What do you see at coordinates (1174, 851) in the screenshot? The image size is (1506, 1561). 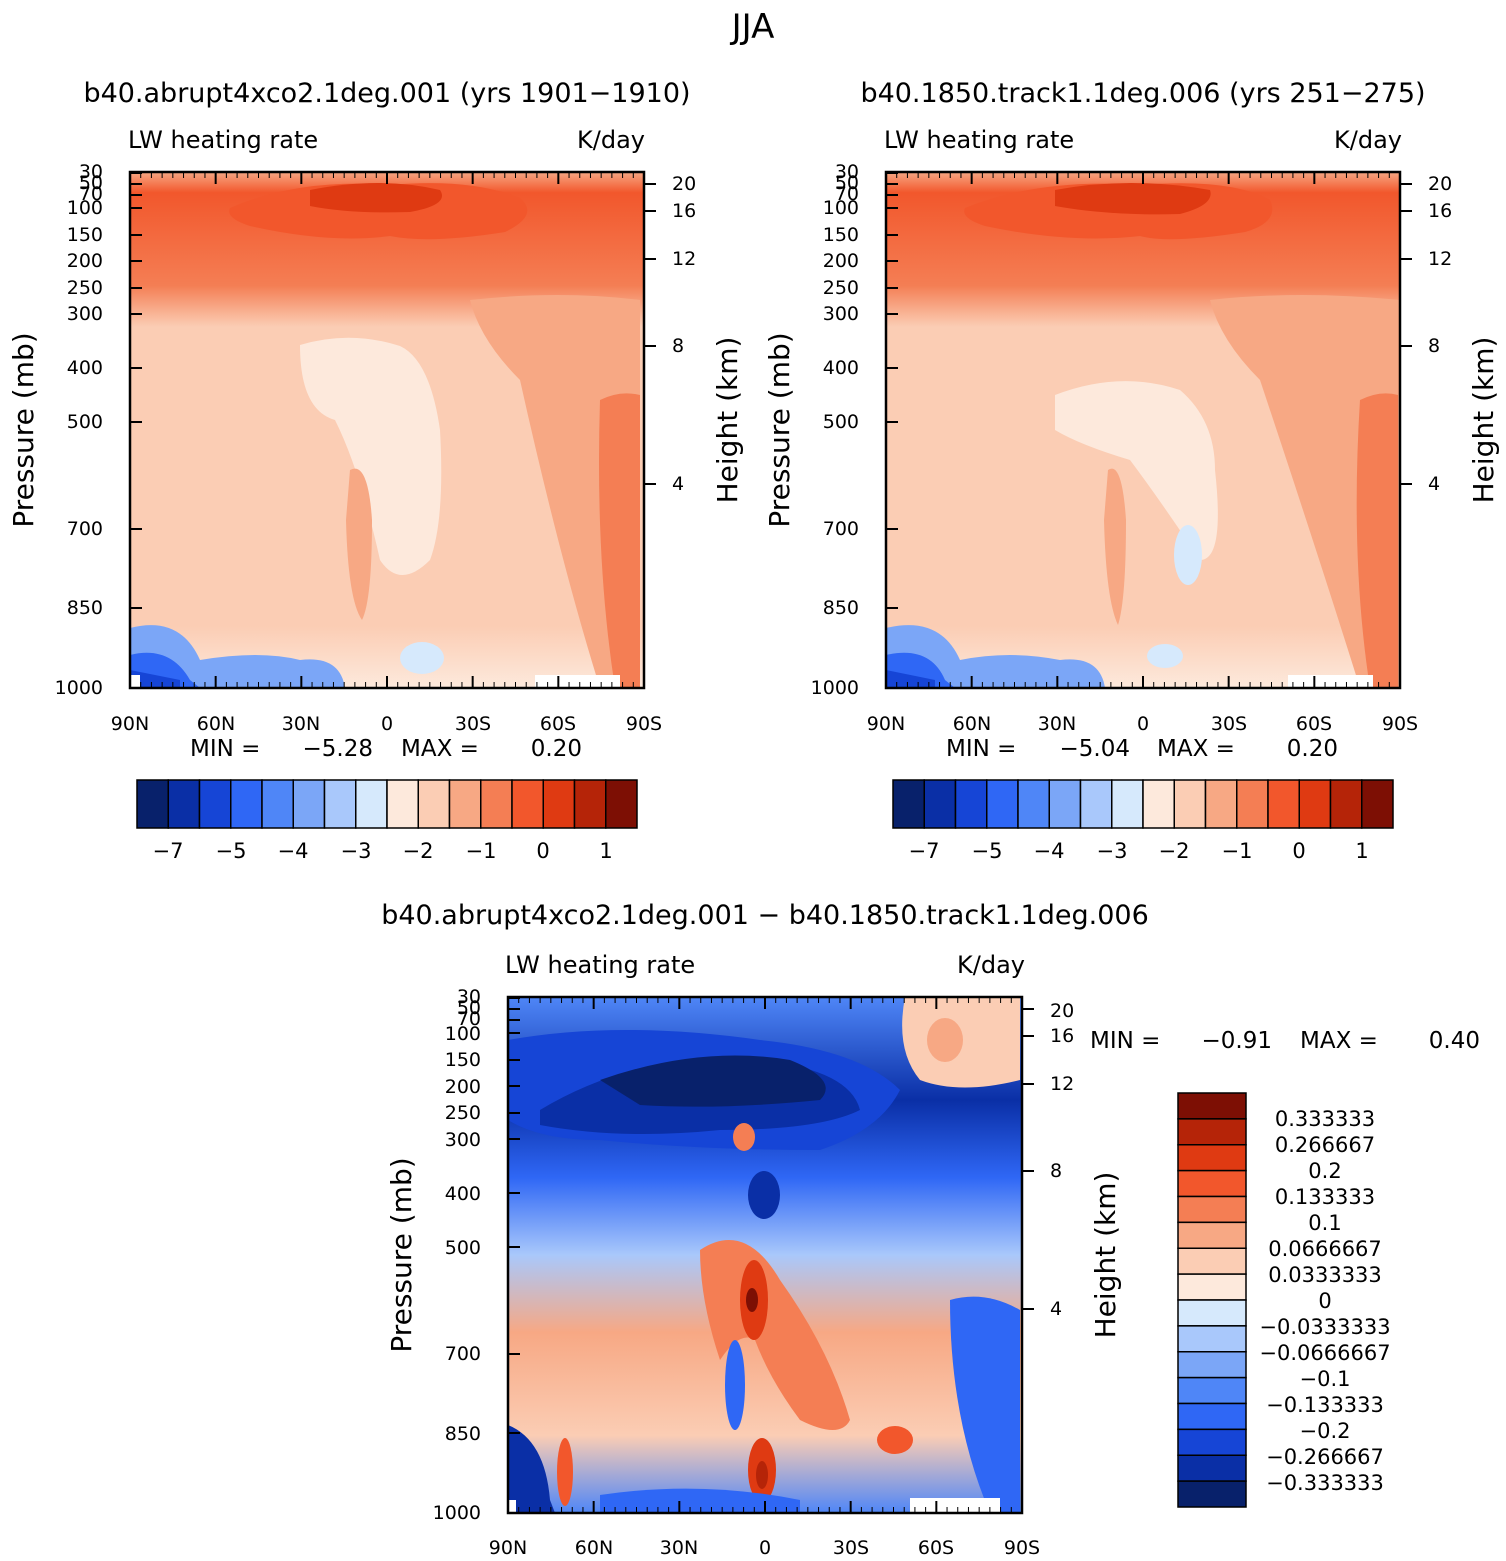 I see `colorbar-label: −2` at bounding box center [1174, 851].